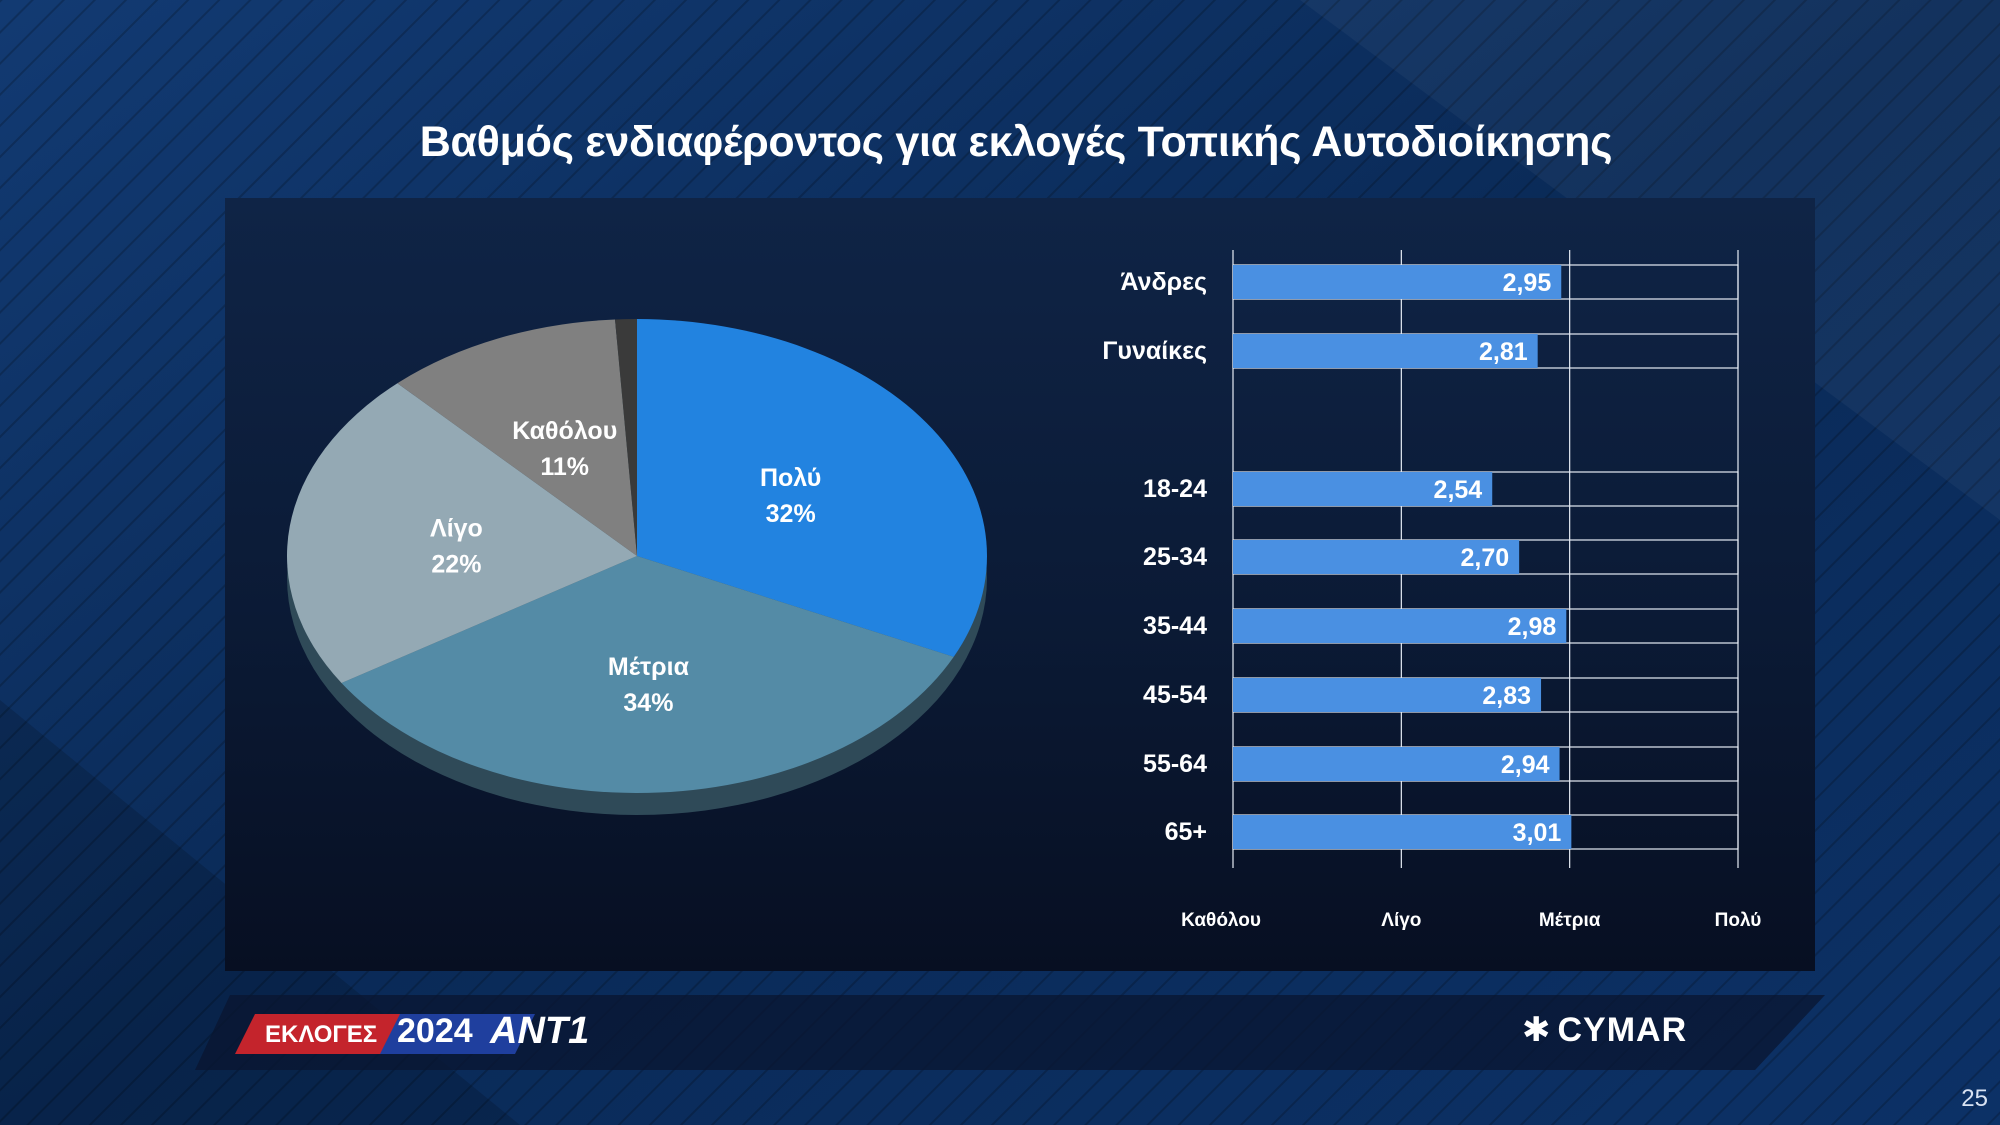 Image resolution: width=2000 pixels, height=1125 pixels. I want to click on bar-value-label-6: 2,94, so click(1525, 765).